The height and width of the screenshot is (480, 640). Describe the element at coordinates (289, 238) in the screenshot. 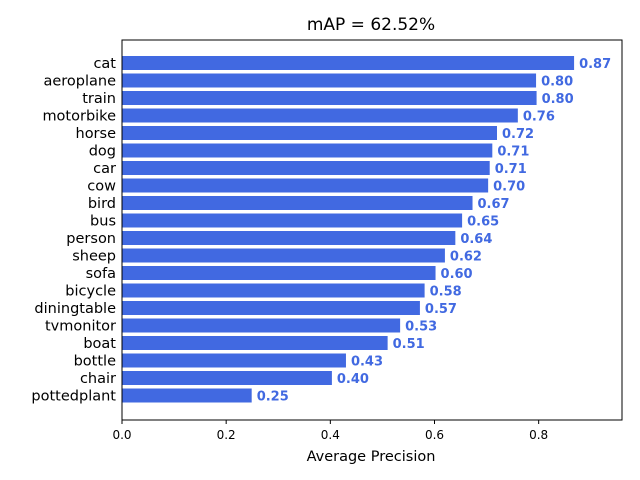

I see `bar-person` at that location.